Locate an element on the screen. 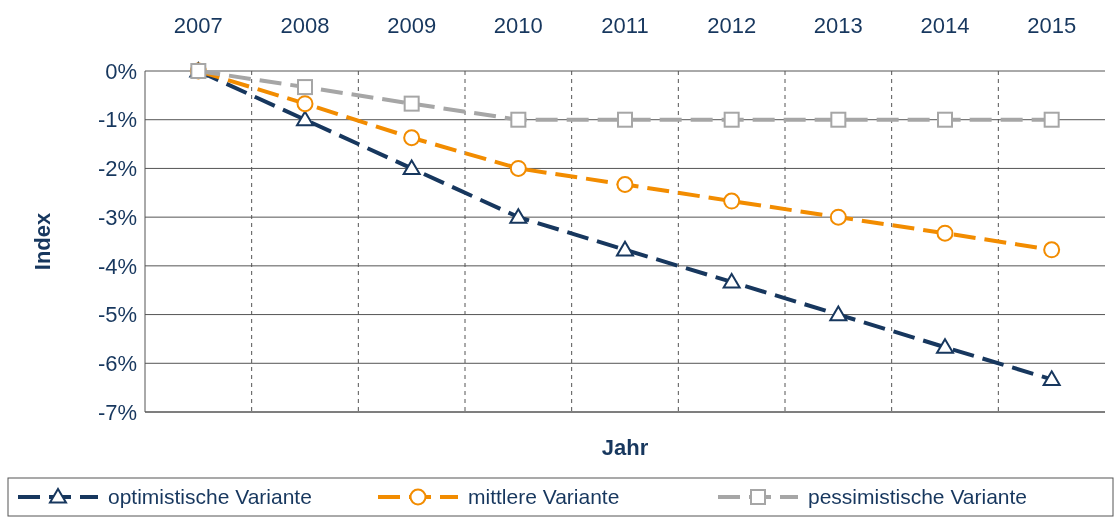 The image size is (1118, 518). y-tick-label: -2% is located at coordinates (117, 169).